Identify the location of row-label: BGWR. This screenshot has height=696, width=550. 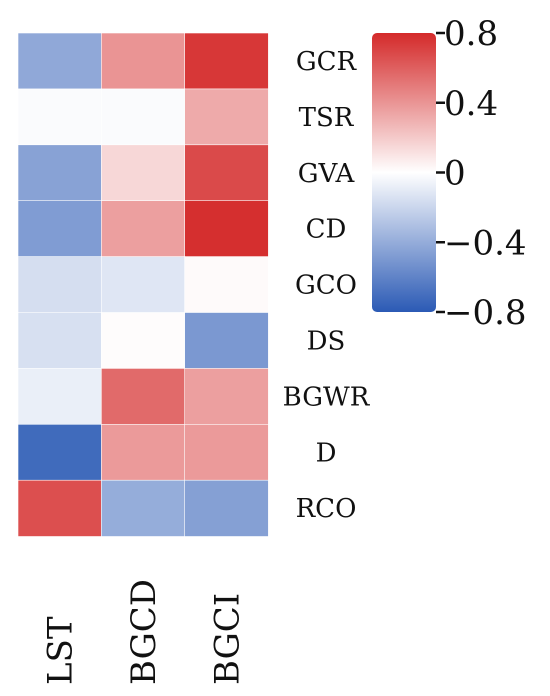
(327, 397).